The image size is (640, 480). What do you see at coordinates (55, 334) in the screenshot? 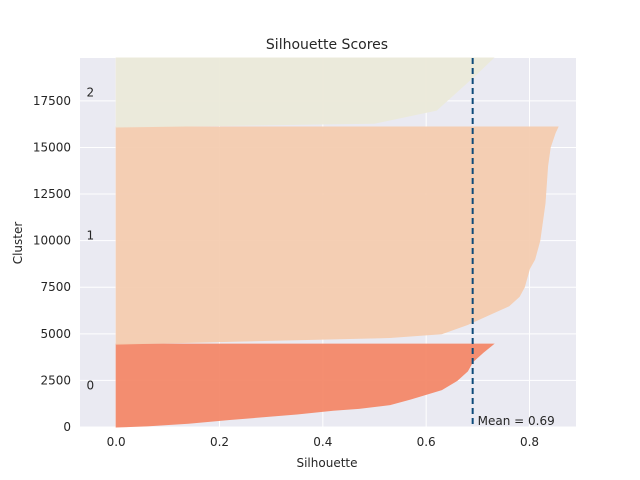
I see `y-tick-label: 5000` at bounding box center [55, 334].